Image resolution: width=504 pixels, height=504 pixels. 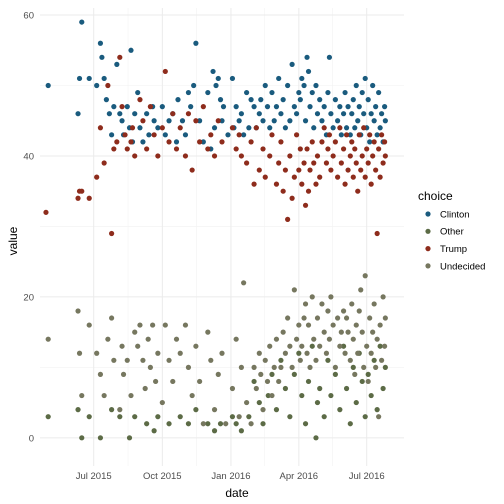 I want to click on legend-label: Other, so click(x=452, y=232).